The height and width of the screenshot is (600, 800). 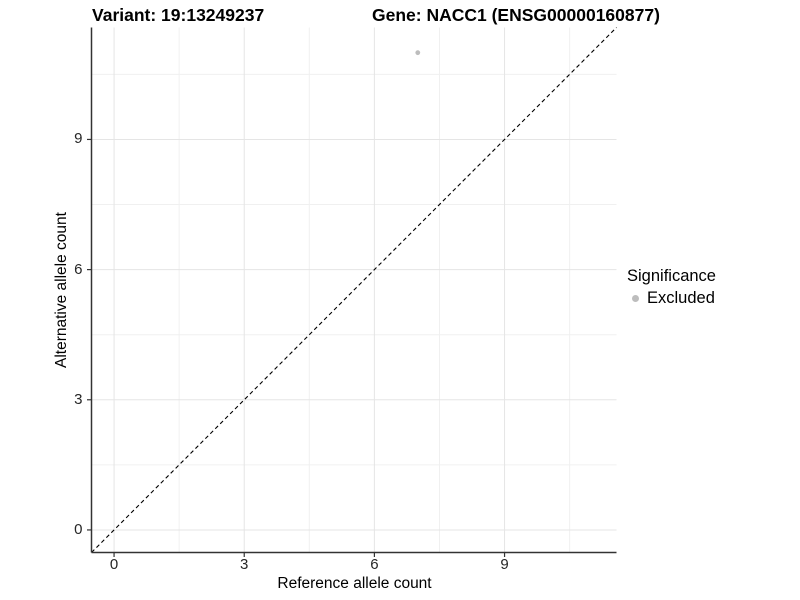 I want to click on legend-key, so click(x=635, y=298).